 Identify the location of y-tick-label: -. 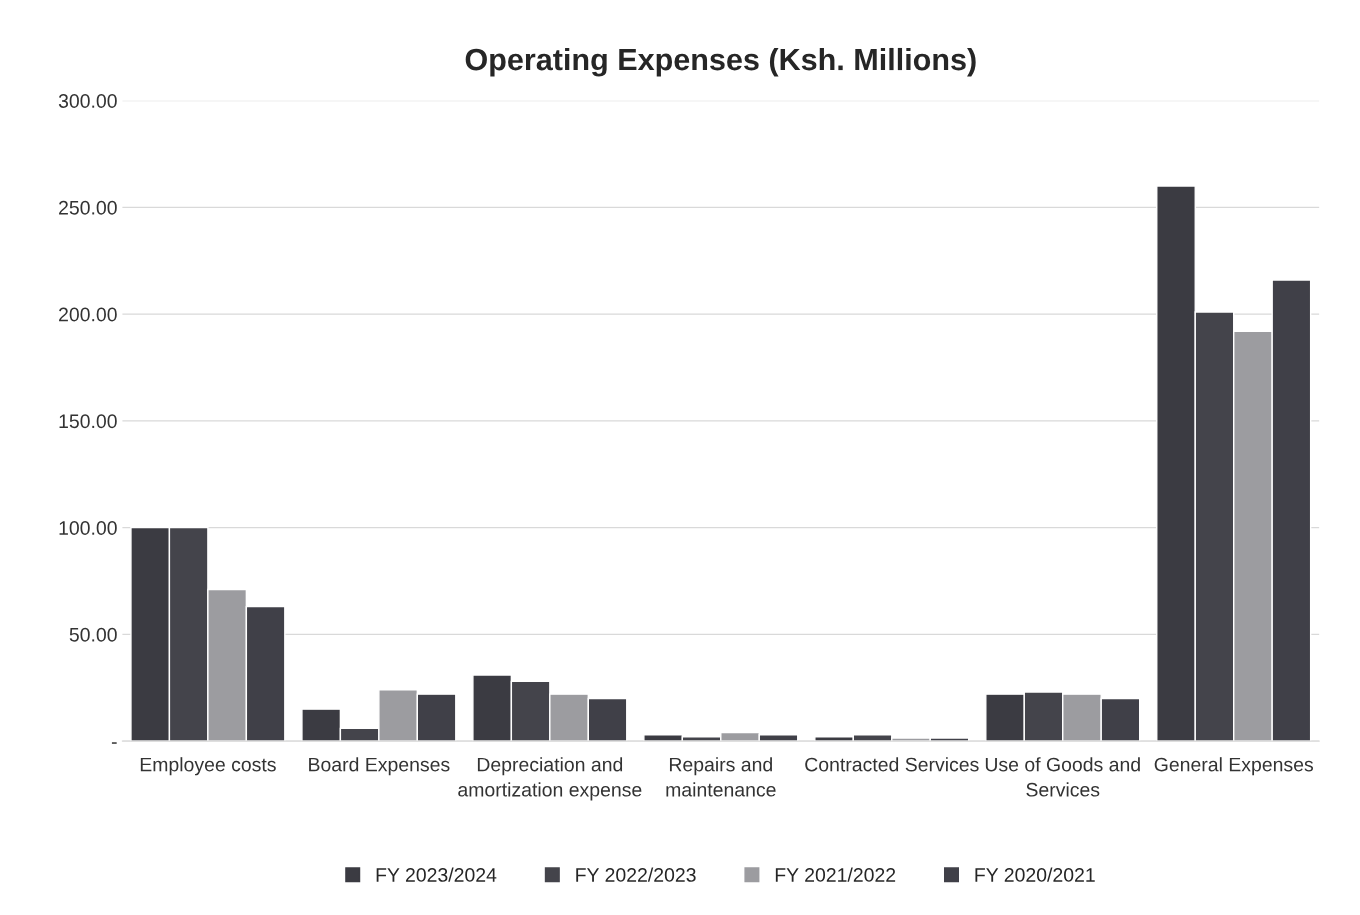
(114, 743).